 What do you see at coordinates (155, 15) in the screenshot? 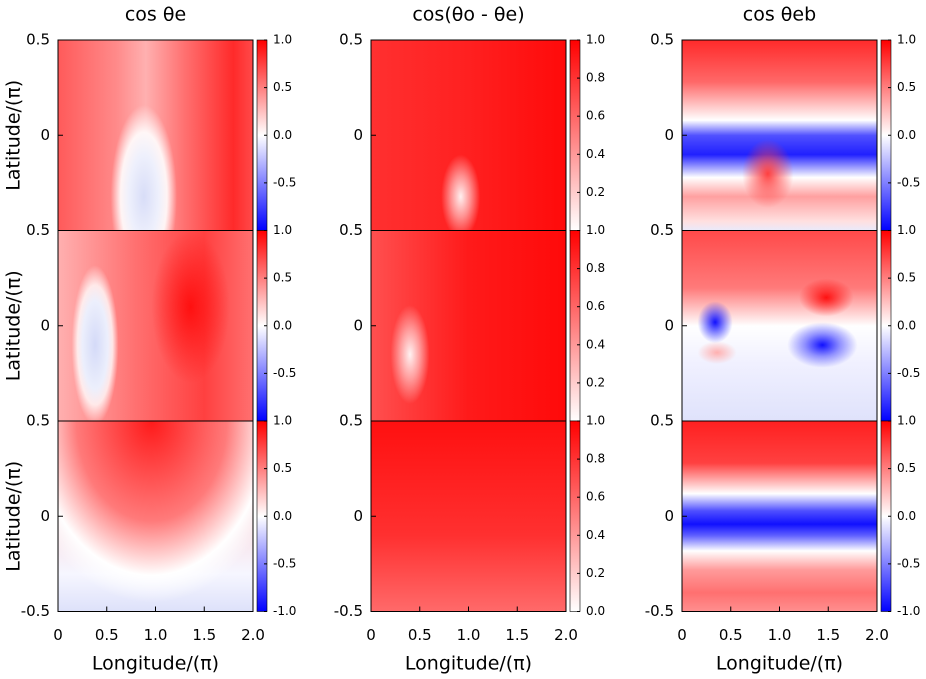
I see `panel-title: cos θe` at bounding box center [155, 15].